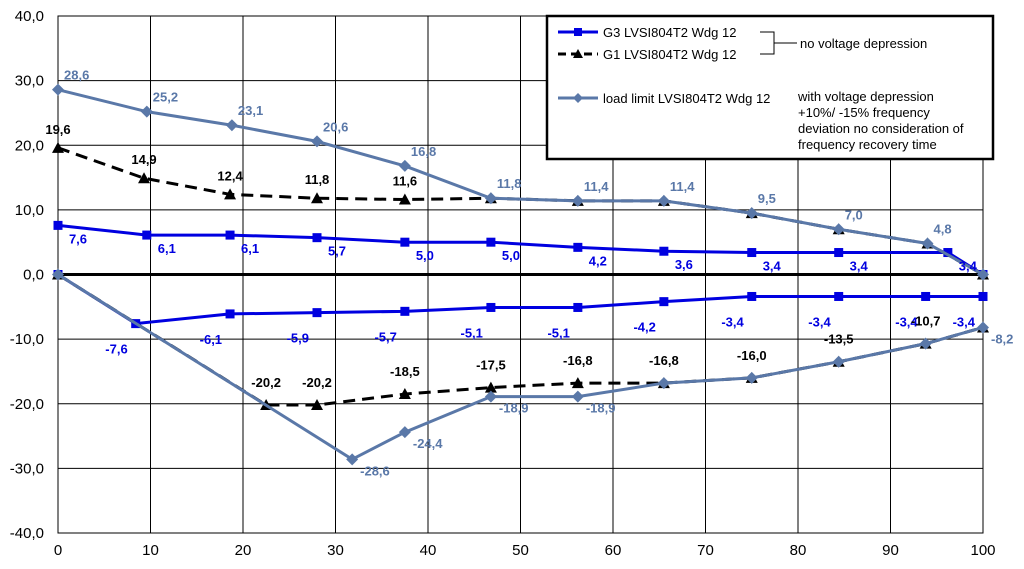 Image resolution: width=1024 pixels, height=569 pixels. What do you see at coordinates (644, 327) in the screenshot?
I see `series-g3_lower-data-label: -4,2` at bounding box center [644, 327].